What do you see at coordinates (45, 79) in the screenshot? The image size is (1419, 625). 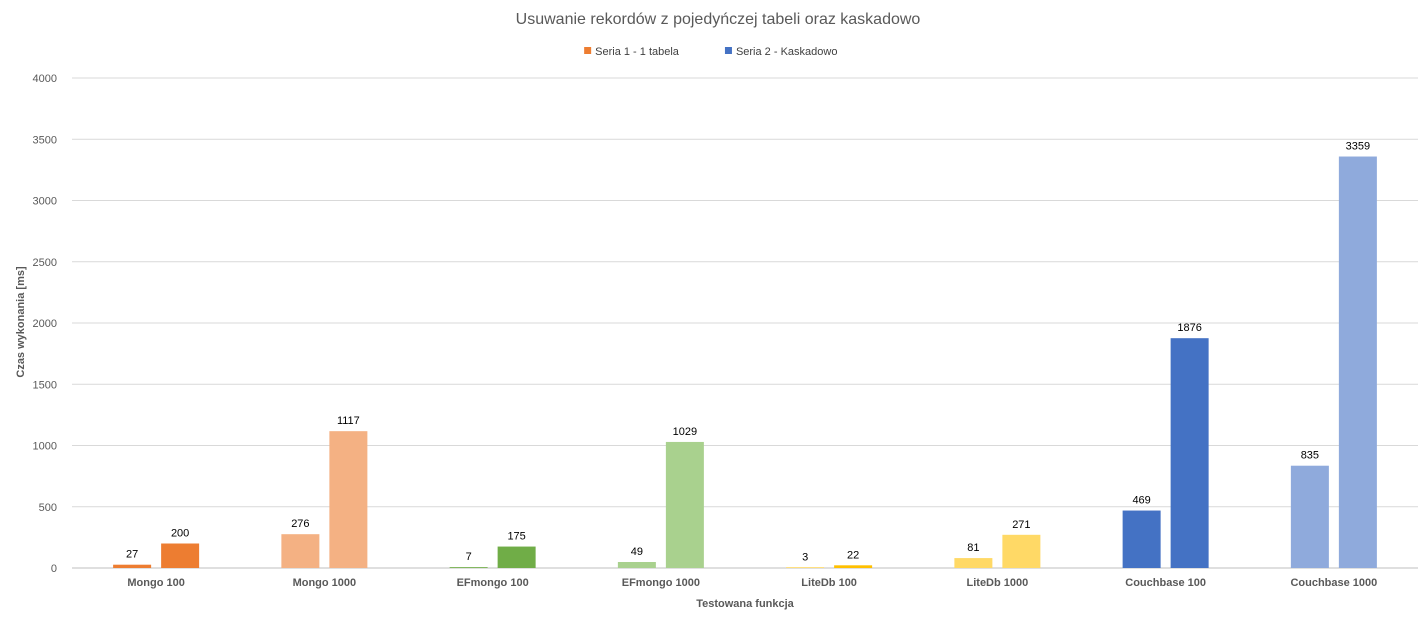 I see `y-tick-label: 4000` at bounding box center [45, 79].